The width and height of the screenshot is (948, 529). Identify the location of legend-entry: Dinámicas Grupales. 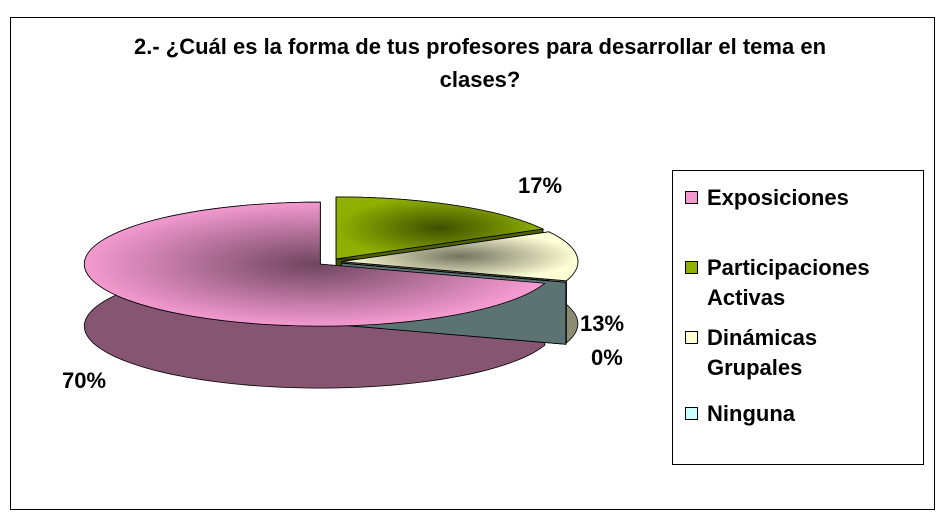
(803, 353).